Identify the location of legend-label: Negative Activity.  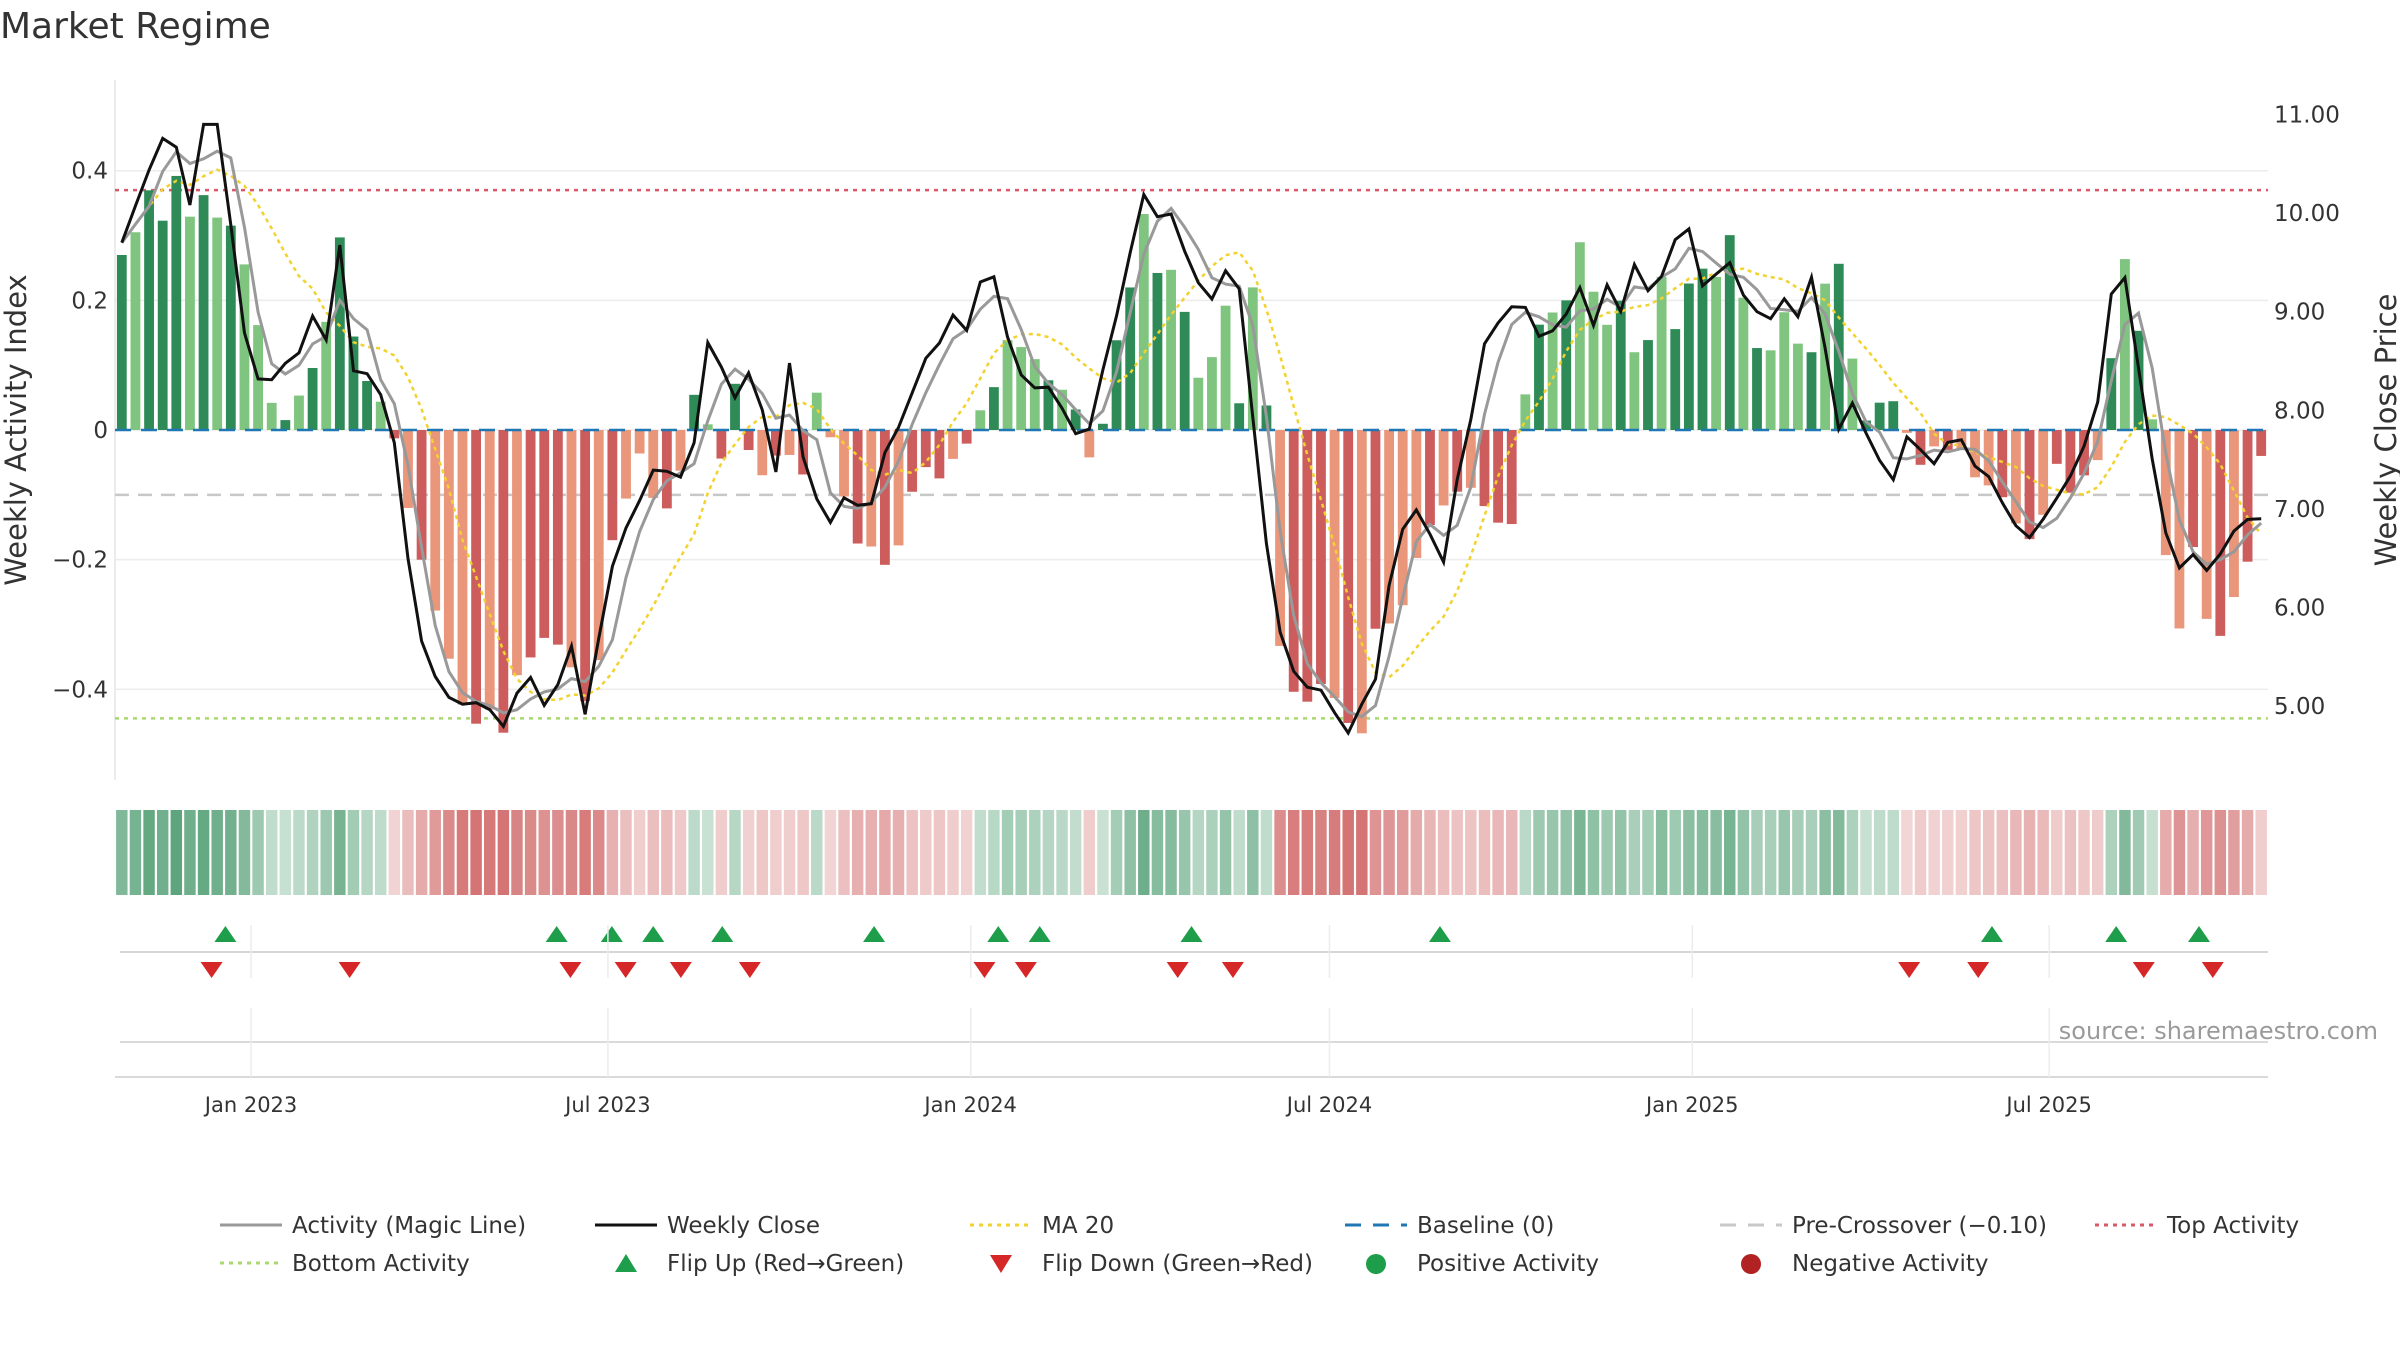
(1890, 1264).